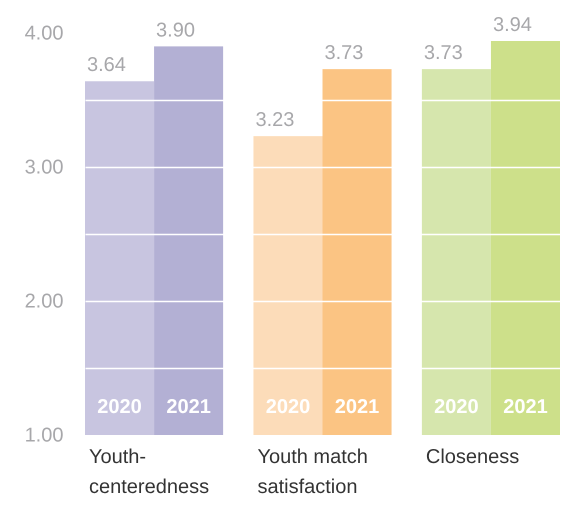  I want to click on x-tick-label: Closeness, so click(473, 457).